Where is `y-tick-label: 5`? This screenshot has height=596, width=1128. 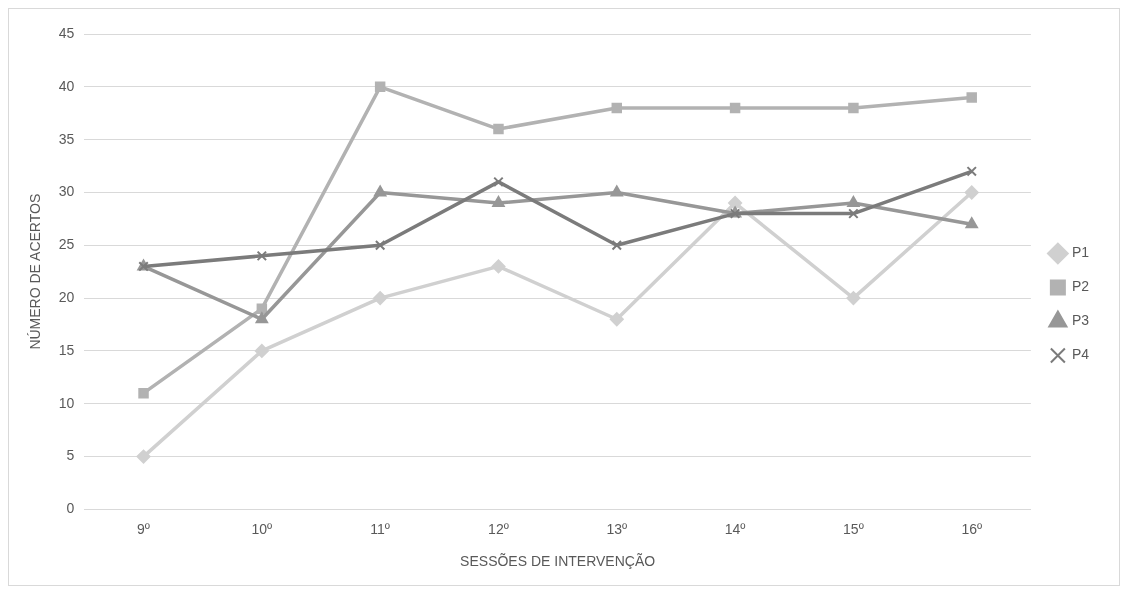 y-tick-label: 5 is located at coordinates (70, 455).